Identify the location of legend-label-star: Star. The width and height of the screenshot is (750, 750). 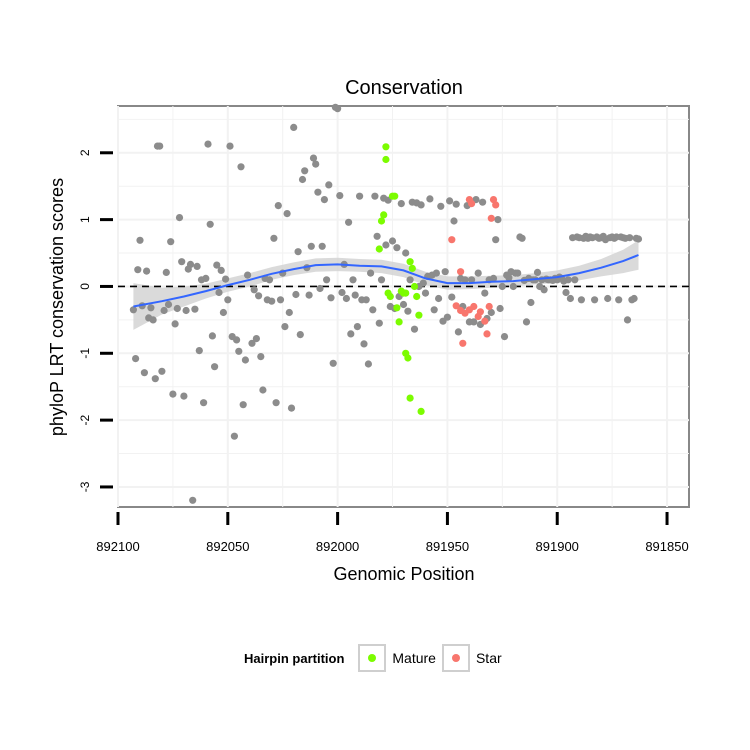
(488, 658).